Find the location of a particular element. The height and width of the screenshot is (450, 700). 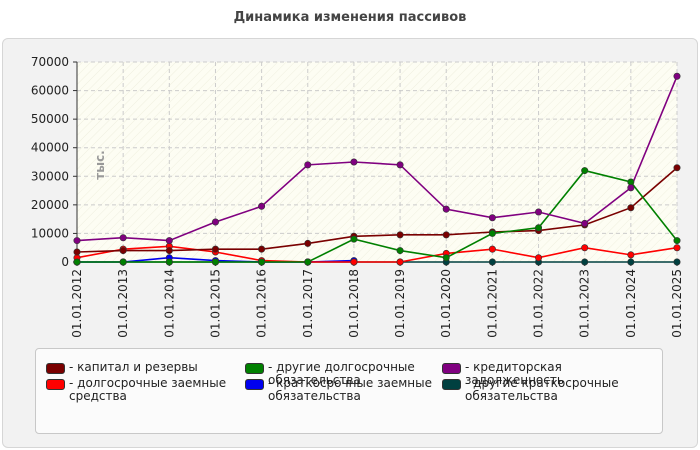

legend-label: - капитал и резервы is located at coordinates (133, 367).